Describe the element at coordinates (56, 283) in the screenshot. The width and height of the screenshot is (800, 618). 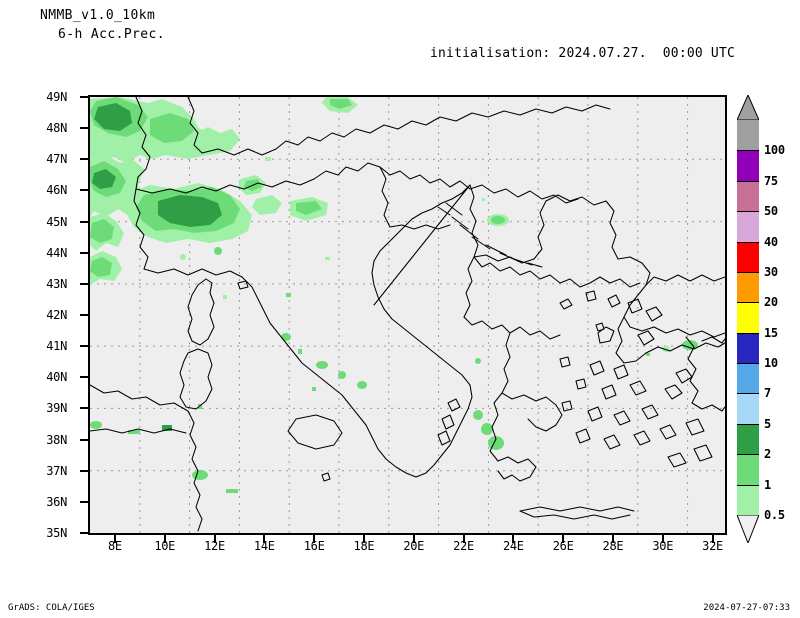
I see `y-axis-label: 43N` at that location.